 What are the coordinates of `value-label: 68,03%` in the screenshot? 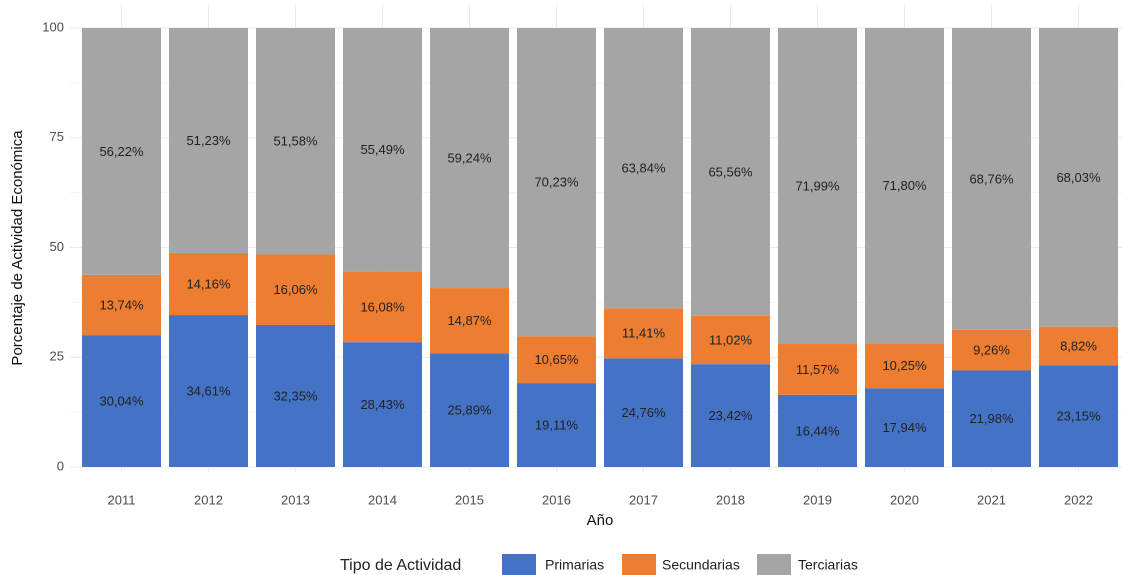 It's located at (1078, 177).